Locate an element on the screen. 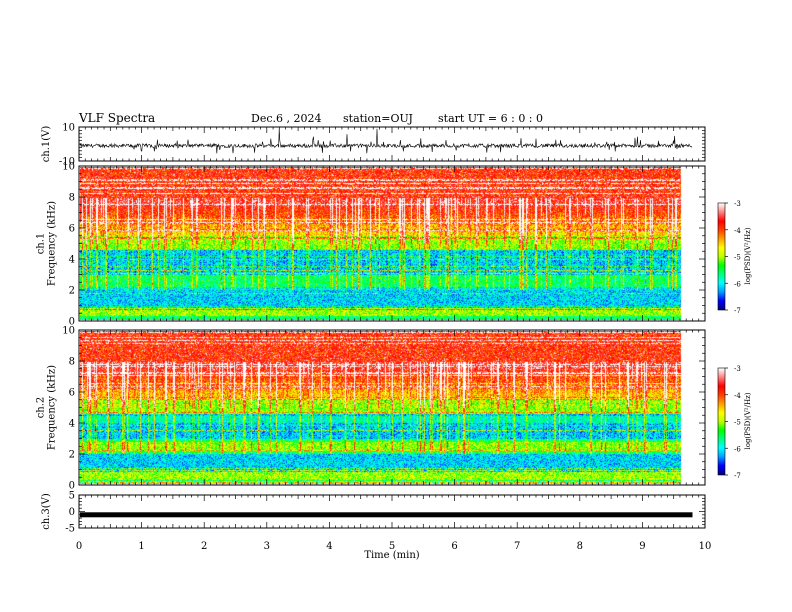  ch1-waveform-ytick-label: -10 is located at coordinates (67, 162).